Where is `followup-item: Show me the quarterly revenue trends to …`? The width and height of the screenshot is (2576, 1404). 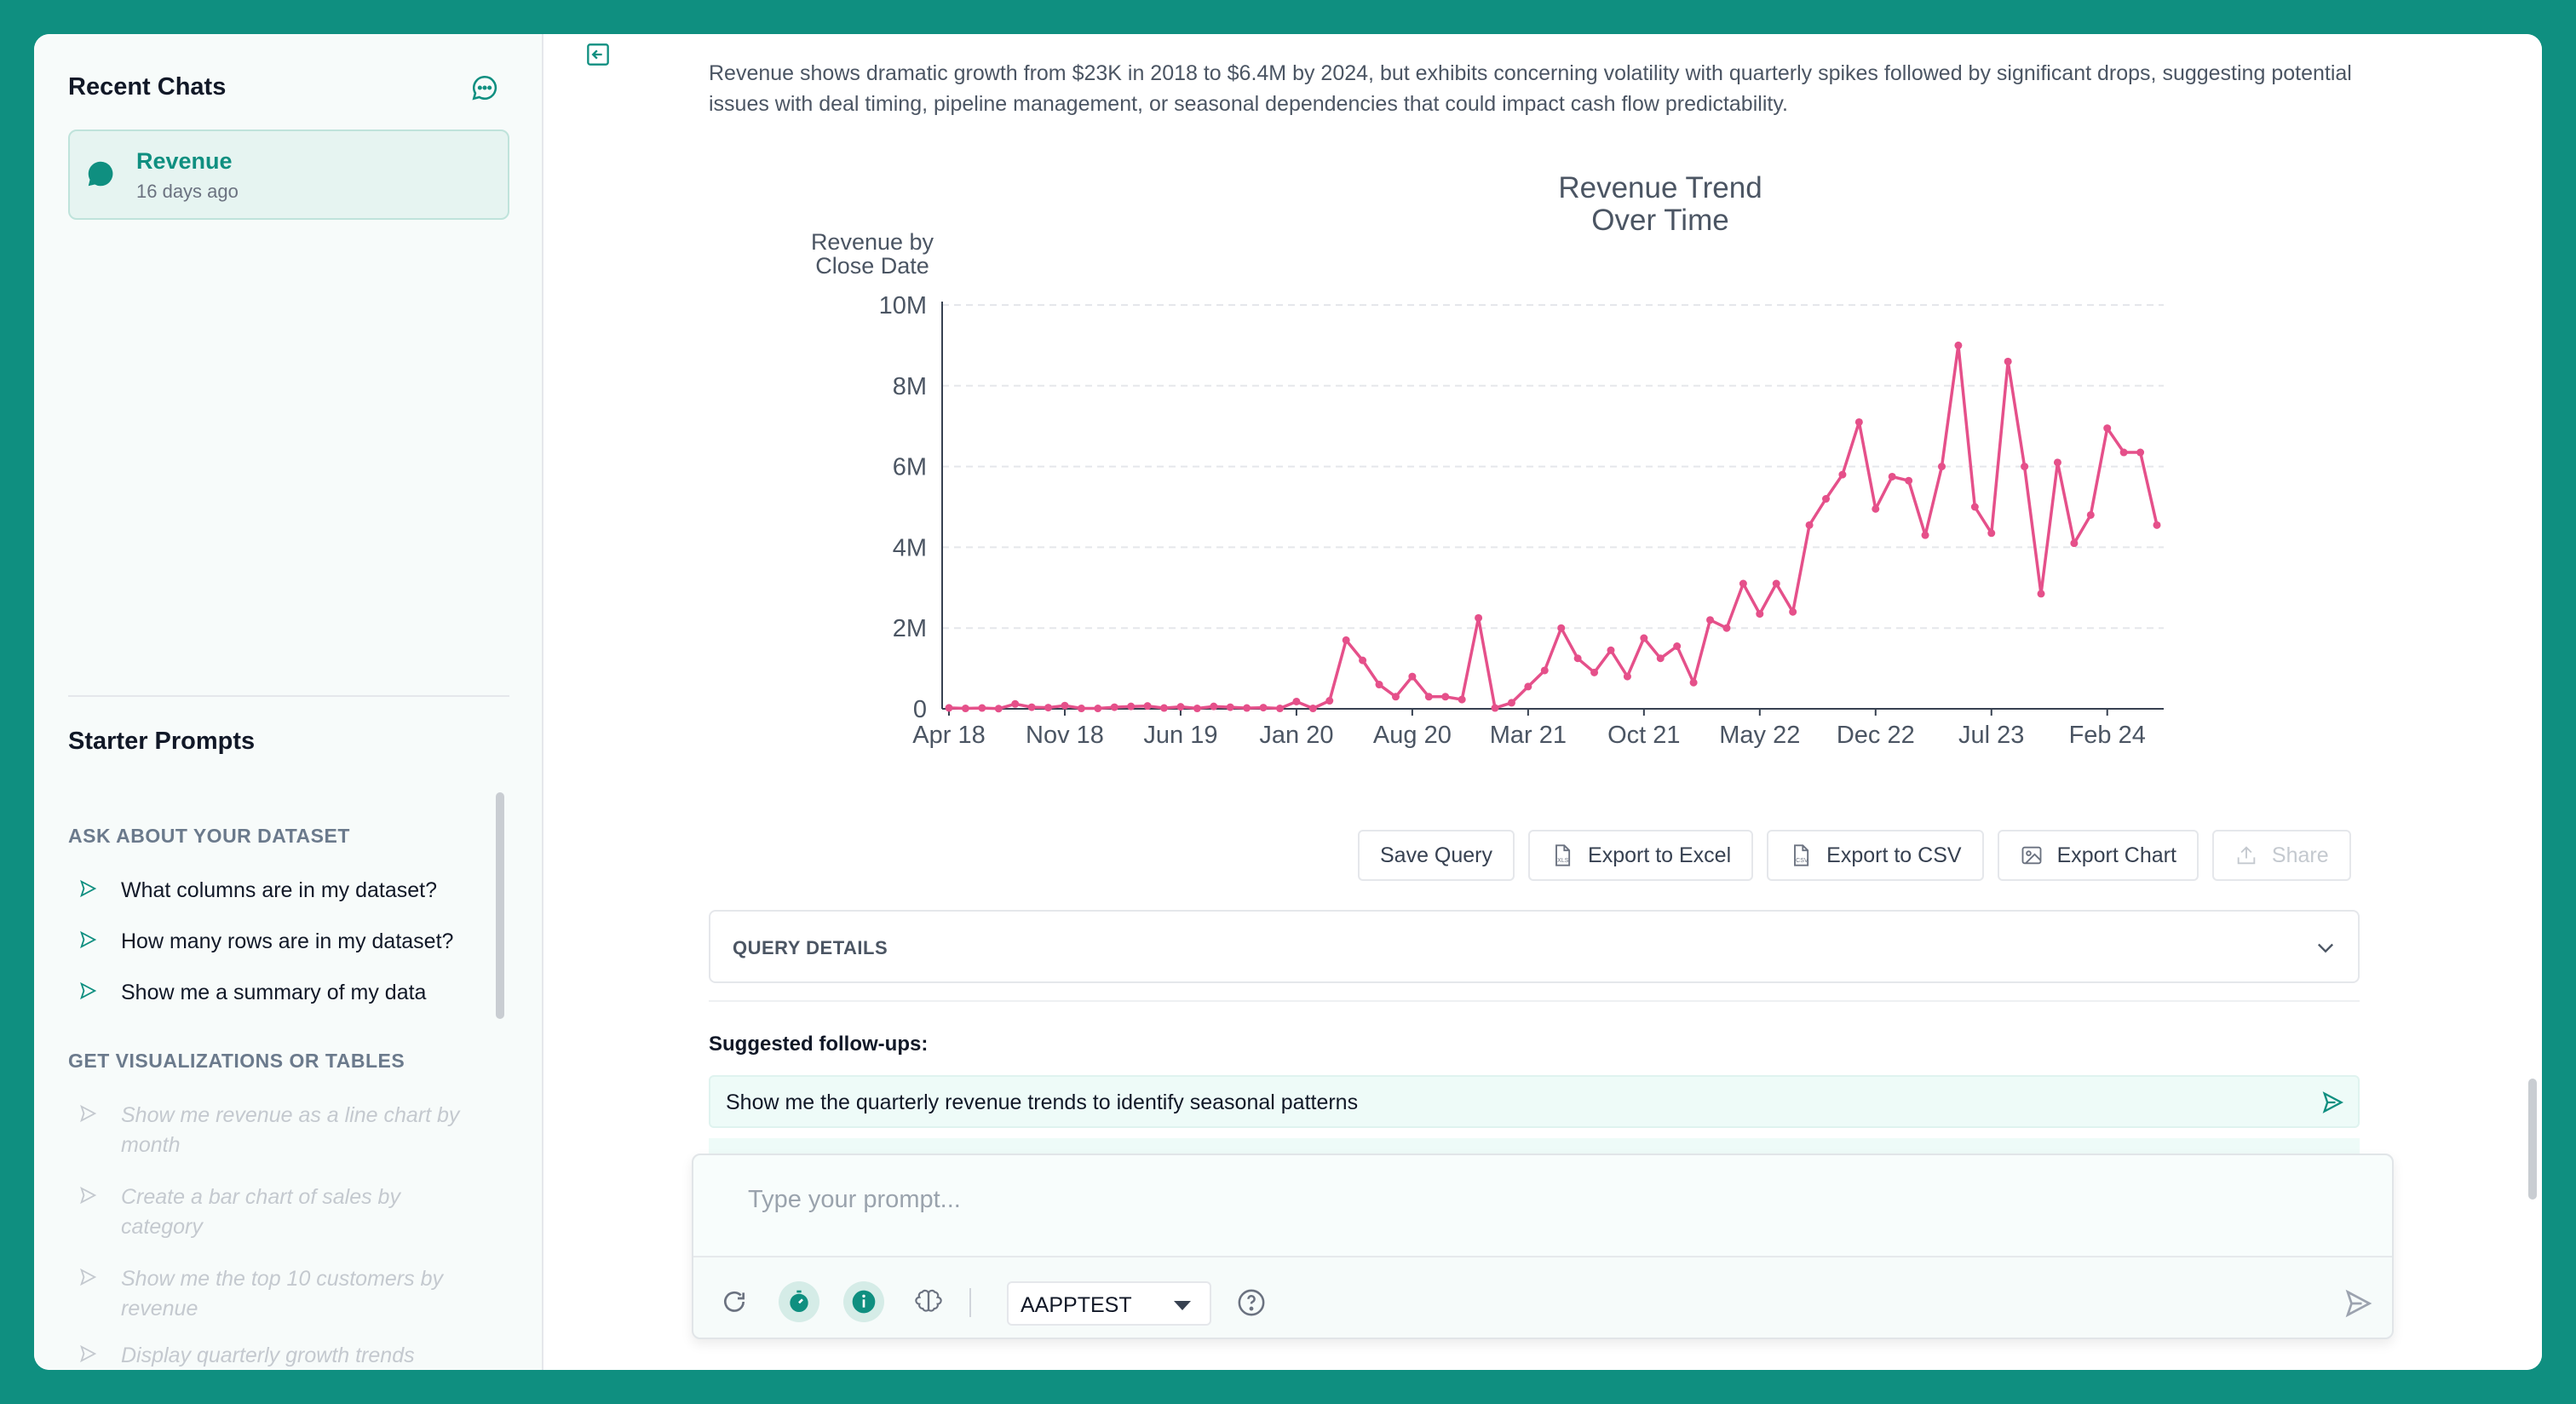 followup-item: Show me the quarterly revenue trends to … is located at coordinates (1535, 1101).